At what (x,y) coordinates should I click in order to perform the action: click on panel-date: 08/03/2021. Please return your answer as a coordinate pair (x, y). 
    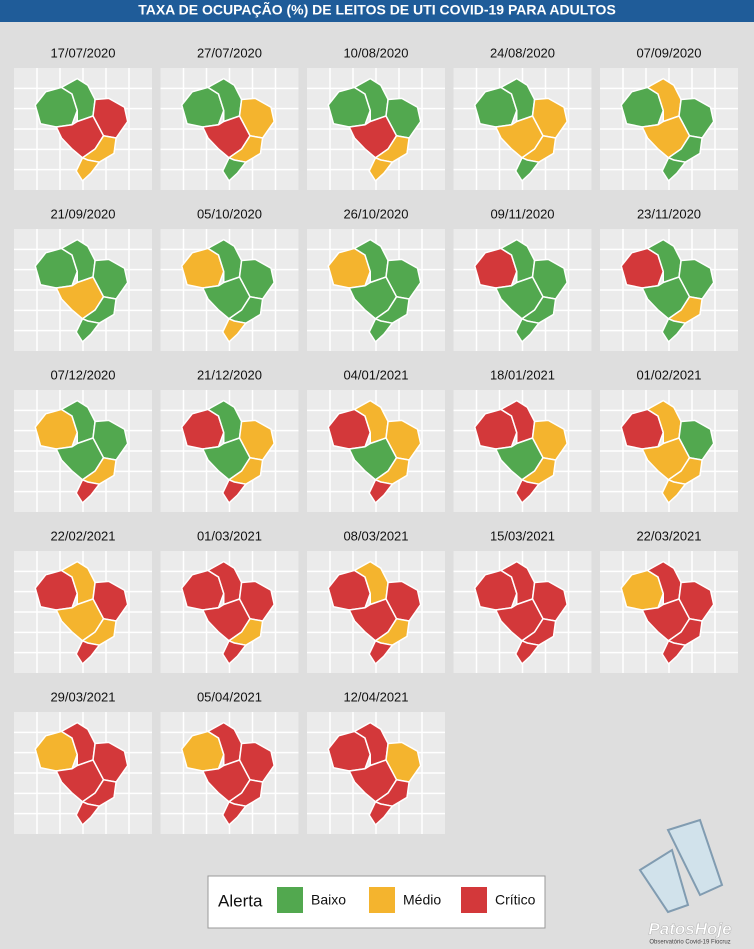
    Looking at the image, I should click on (375, 535).